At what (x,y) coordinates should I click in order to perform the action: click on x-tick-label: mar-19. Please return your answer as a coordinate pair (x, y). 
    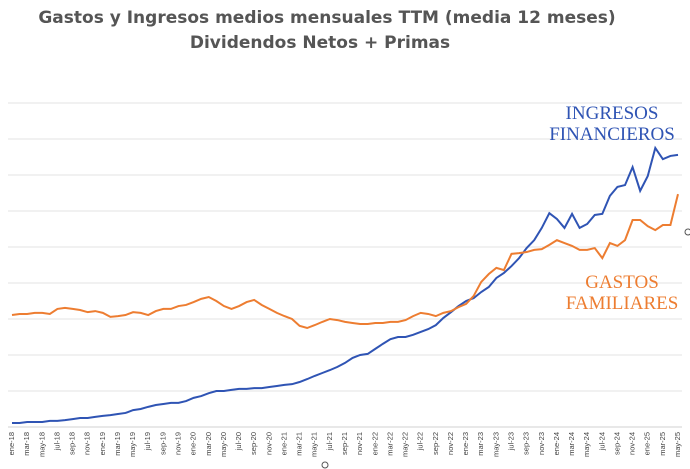
    Looking at the image, I should click on (117, 444).